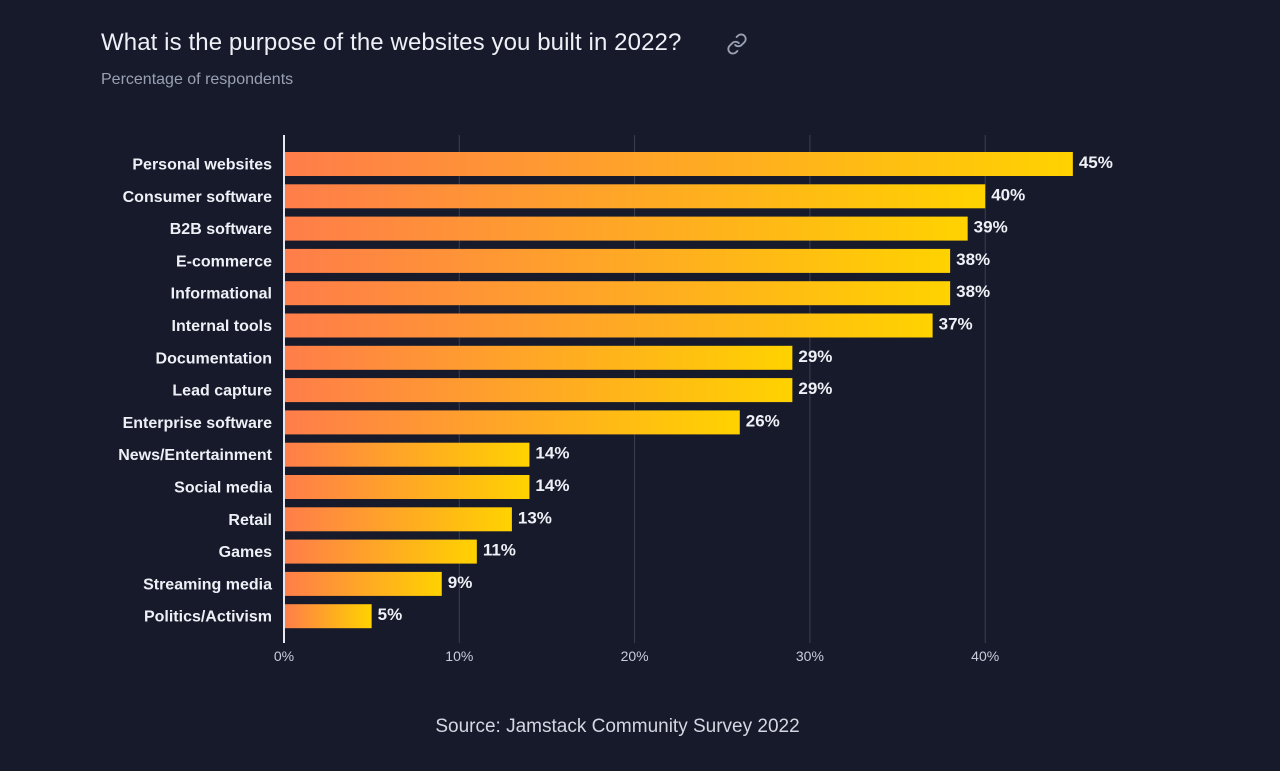  What do you see at coordinates (197, 197) in the screenshot?
I see `category-label: Consumer software` at bounding box center [197, 197].